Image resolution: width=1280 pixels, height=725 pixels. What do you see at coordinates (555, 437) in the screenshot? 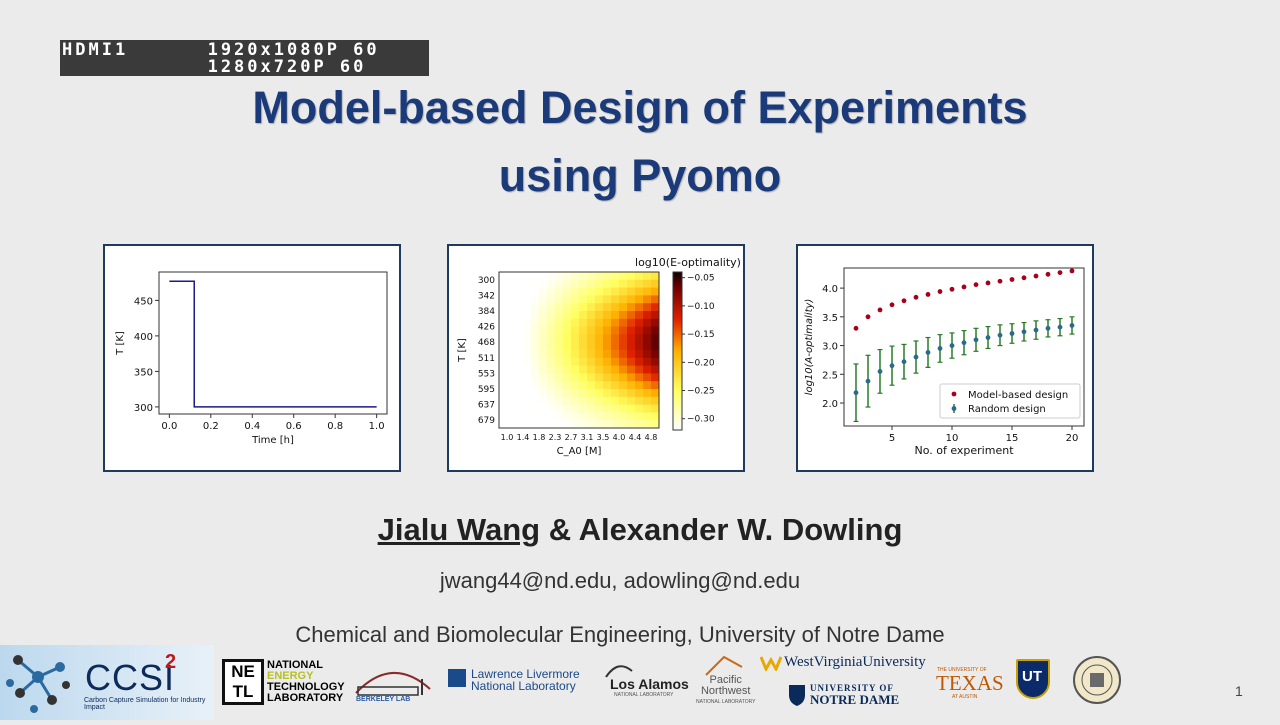
I see `x-tick-label: 2.3` at bounding box center [555, 437].